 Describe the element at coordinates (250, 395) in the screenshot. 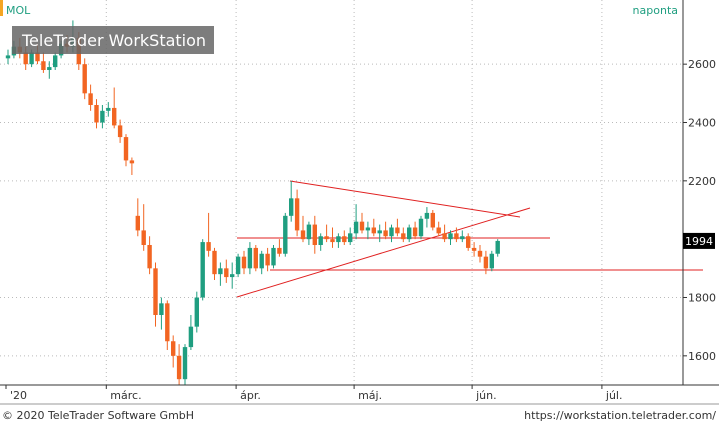

I see `x-tick-label: ápr.` at that location.